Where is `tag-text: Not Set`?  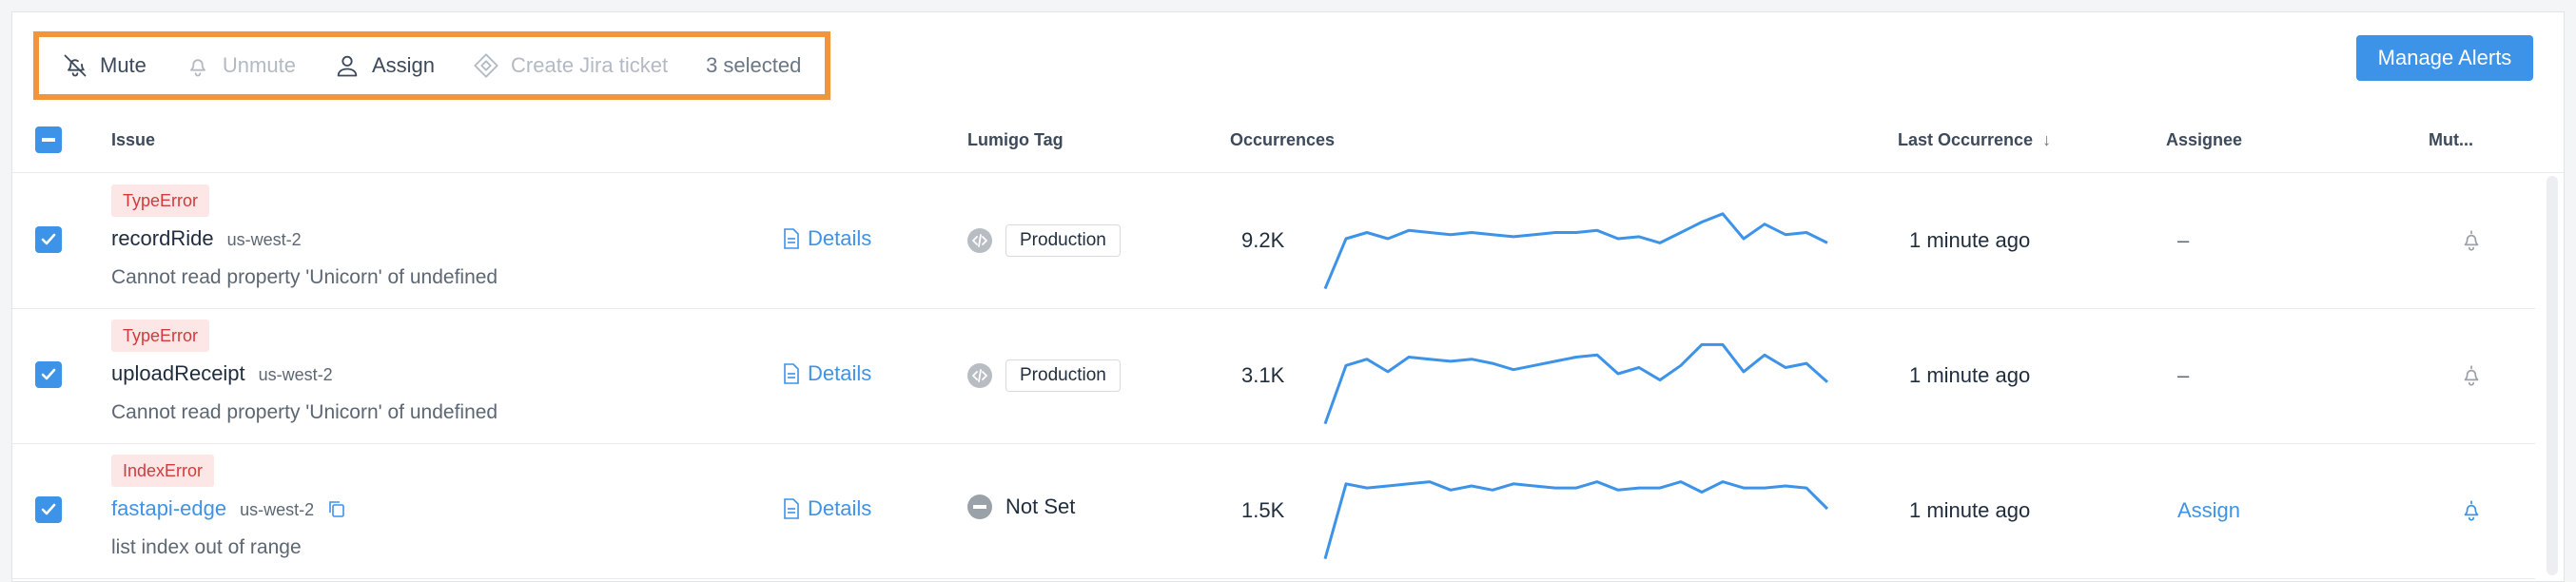
tag-text: Not Set is located at coordinates (1041, 506).